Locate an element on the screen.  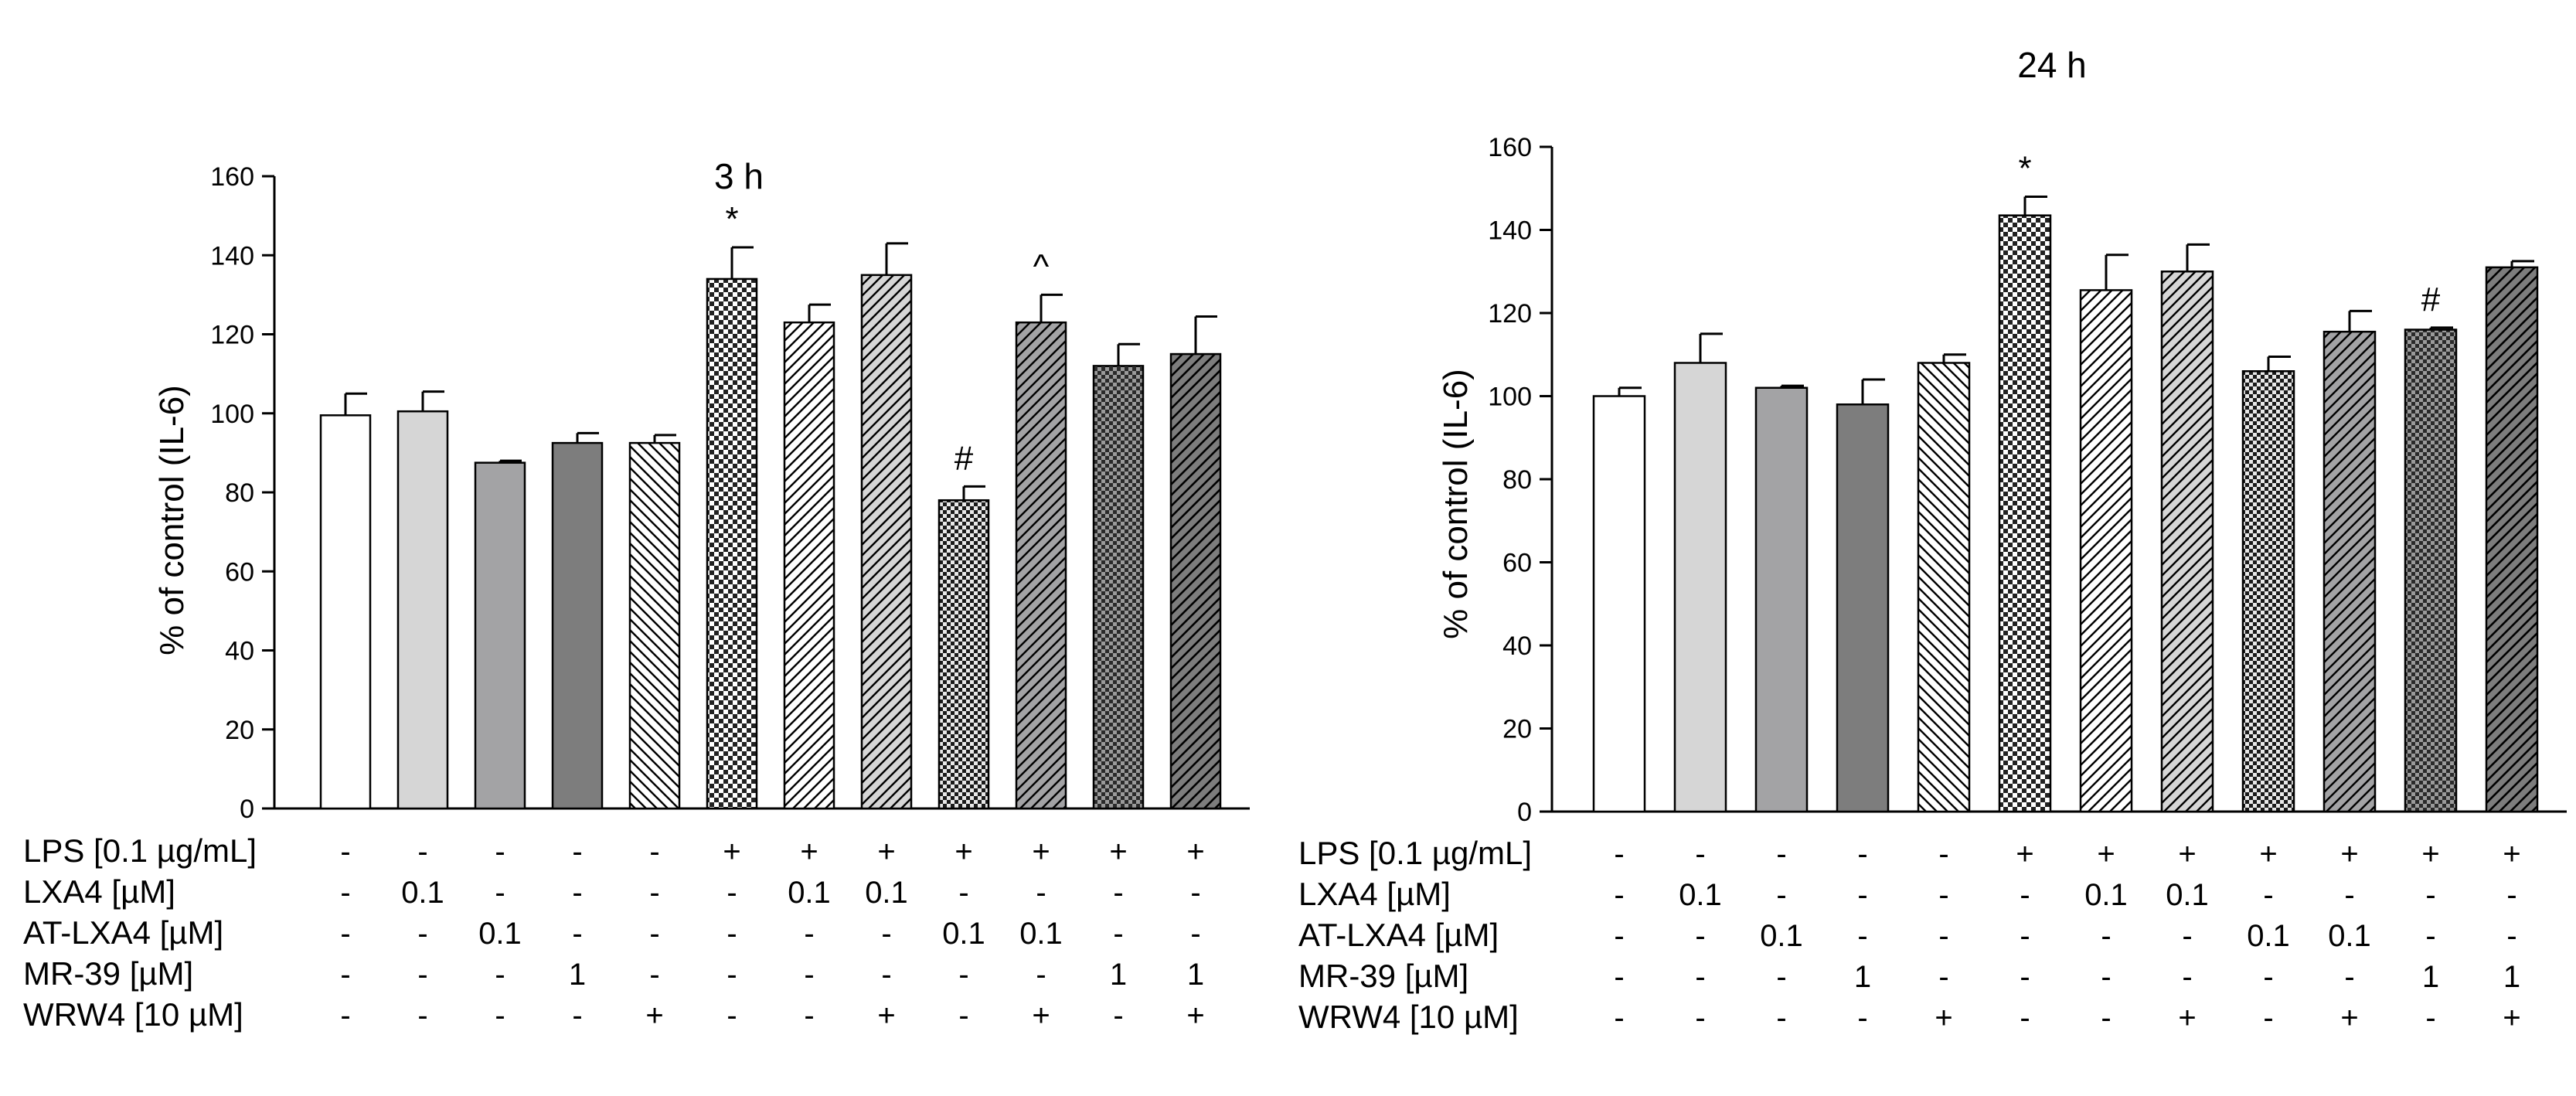
y-tick-label: 20 is located at coordinates (240, 730).